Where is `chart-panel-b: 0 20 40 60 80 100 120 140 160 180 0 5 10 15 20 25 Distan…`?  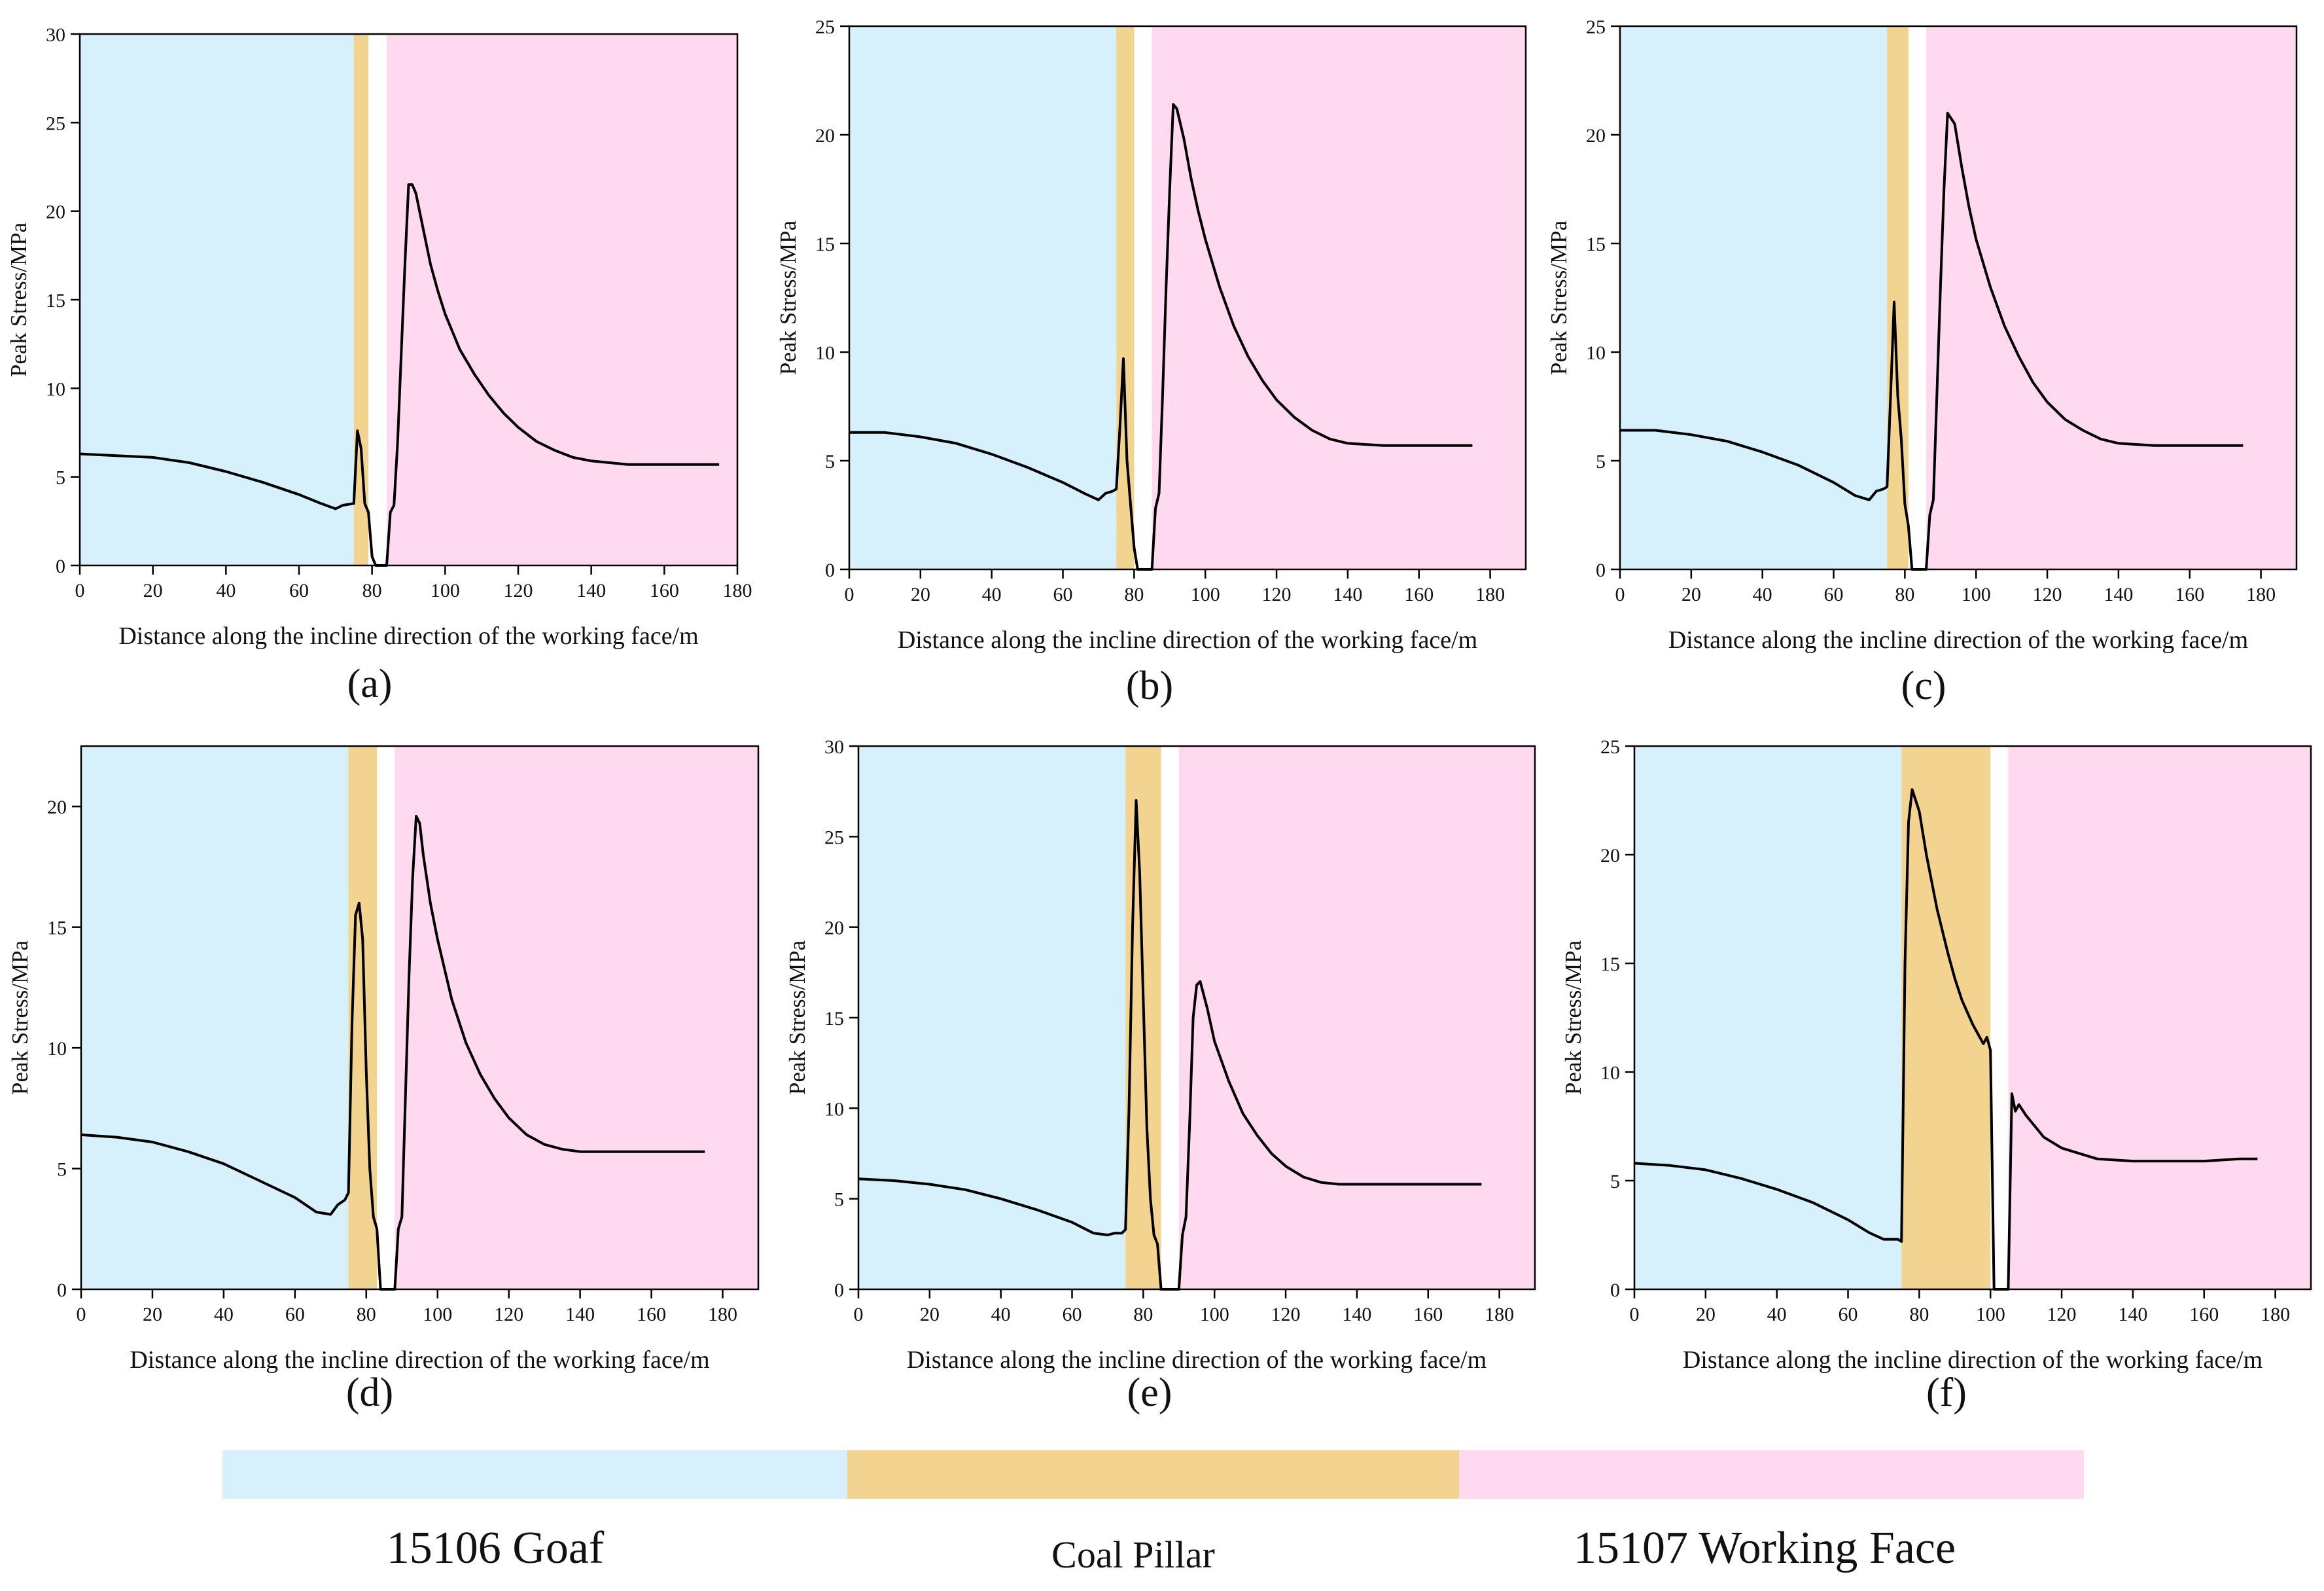 chart-panel-b: 0 20 40 60 80 100 120 140 160 180 0 5 10 15 20 25 Distan… is located at coordinates (1151, 362).